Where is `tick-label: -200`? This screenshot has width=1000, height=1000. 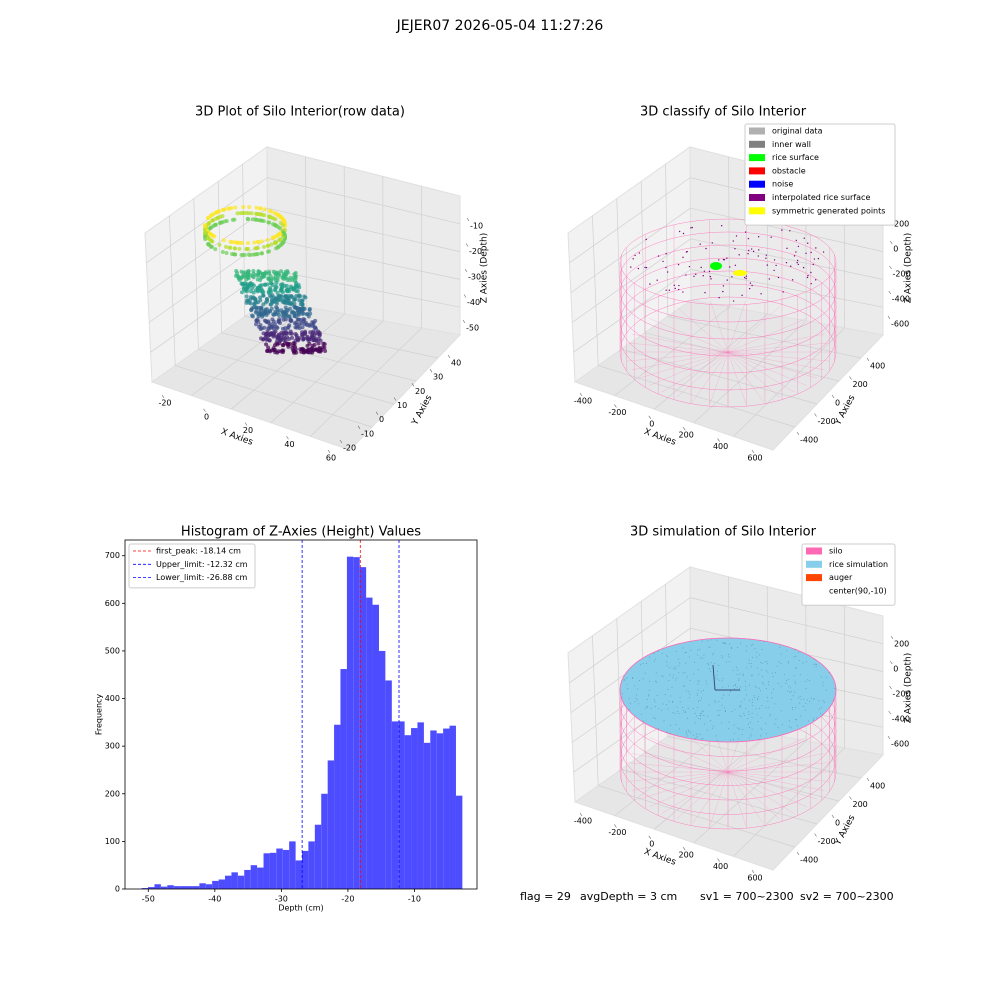 tick-label: -200 is located at coordinates (827, 421).